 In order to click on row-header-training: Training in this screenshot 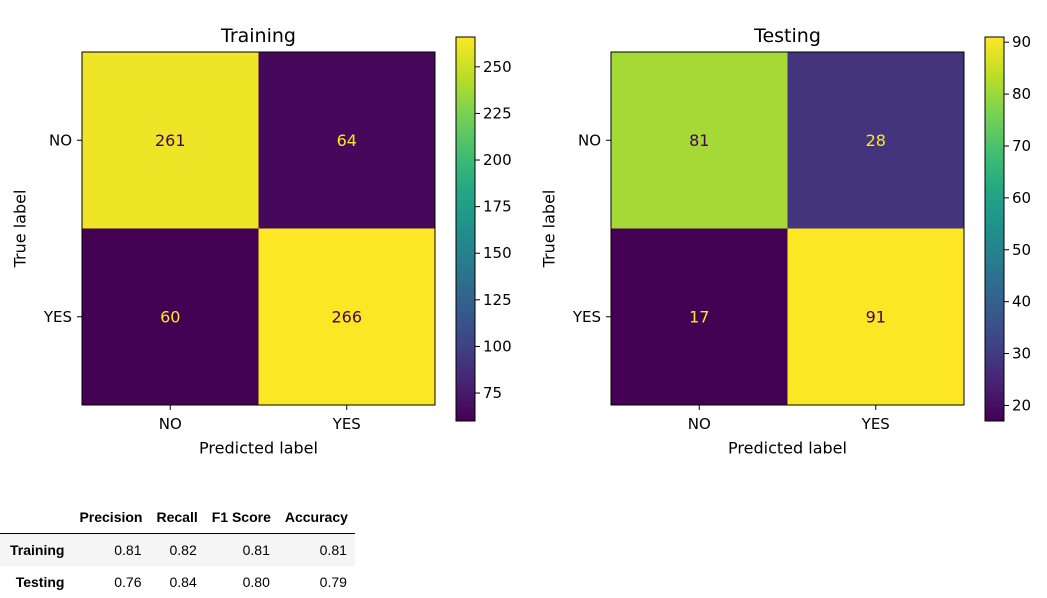, I will do `click(37, 550)`.